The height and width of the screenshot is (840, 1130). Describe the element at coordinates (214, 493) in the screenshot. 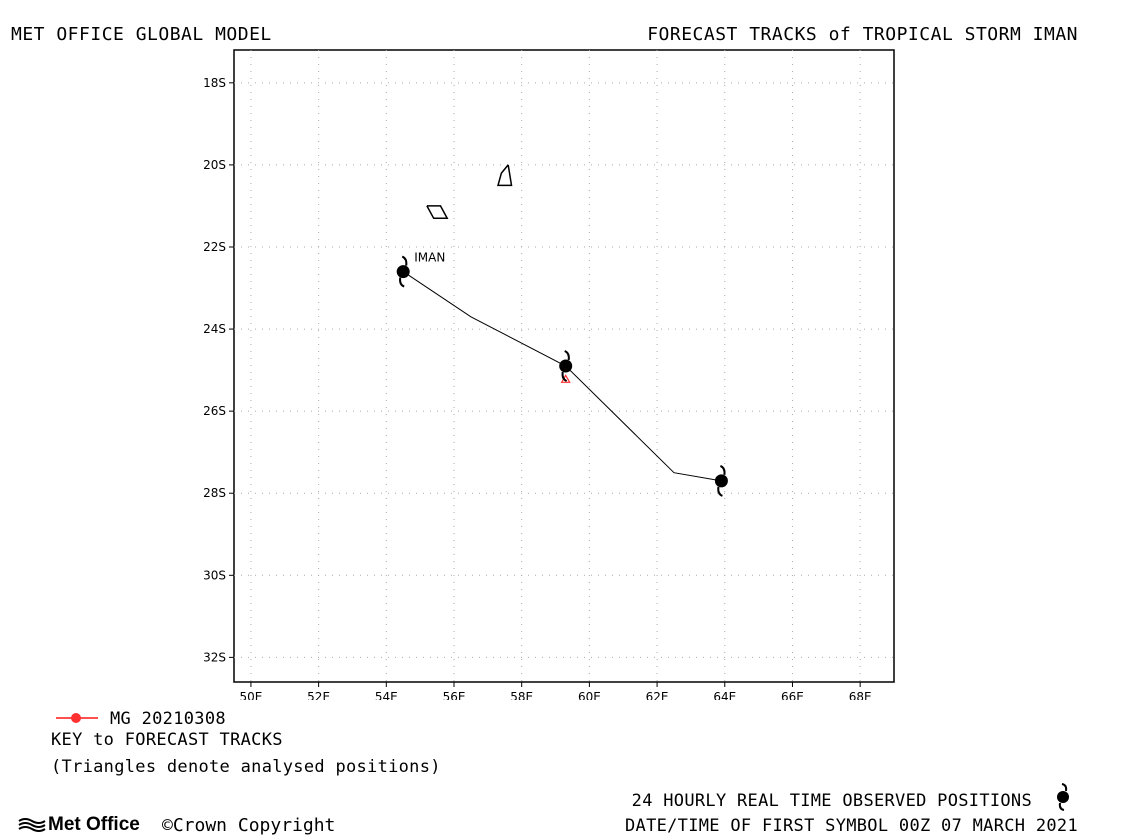

I see `lat-tick-label: 28S` at that location.